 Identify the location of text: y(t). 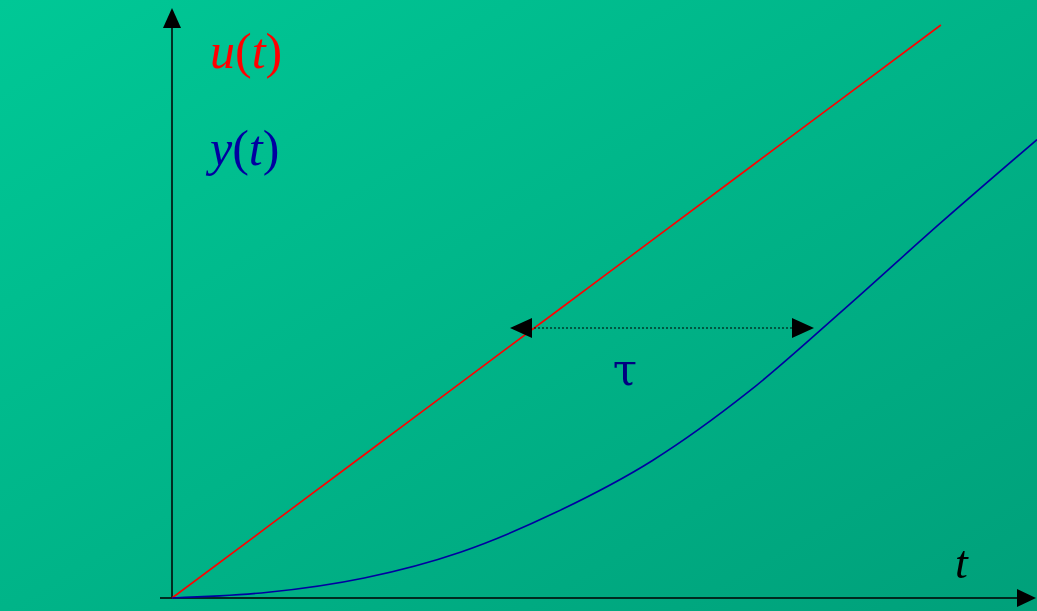
(242, 148).